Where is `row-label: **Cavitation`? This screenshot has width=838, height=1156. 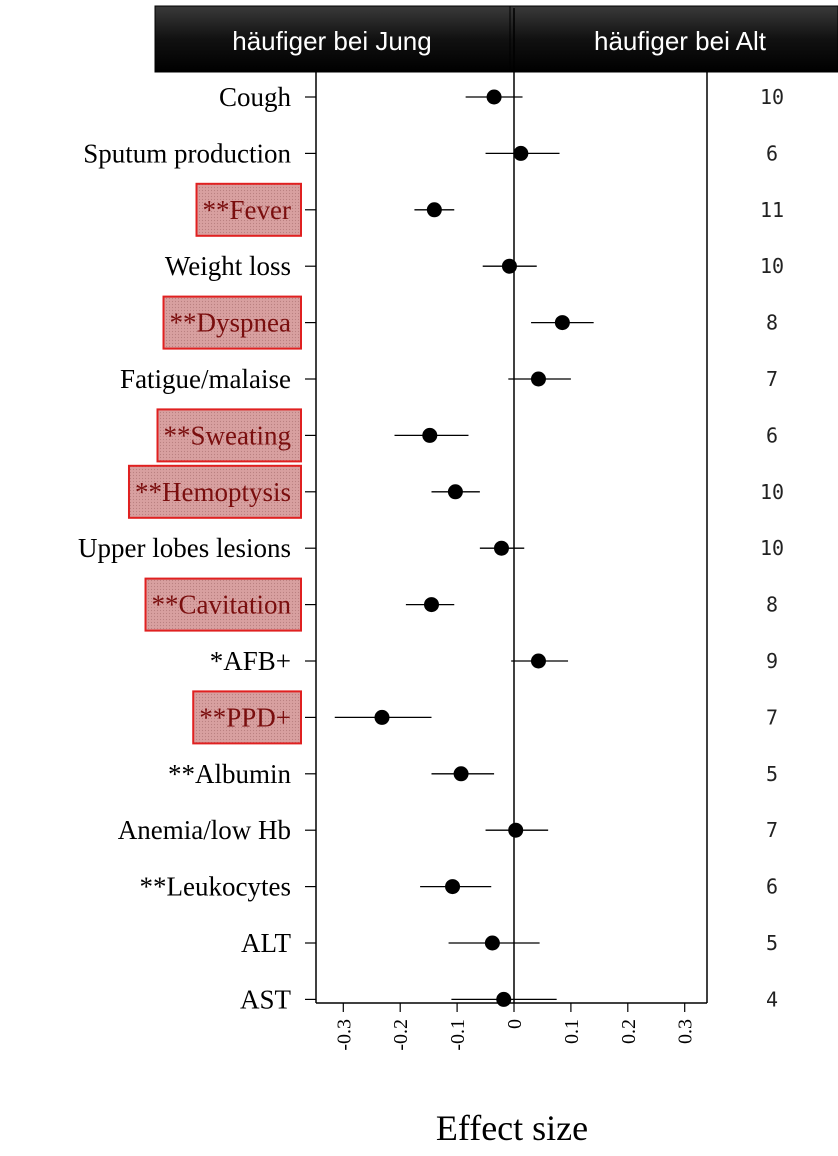
row-label: **Cavitation is located at coordinates (222, 605).